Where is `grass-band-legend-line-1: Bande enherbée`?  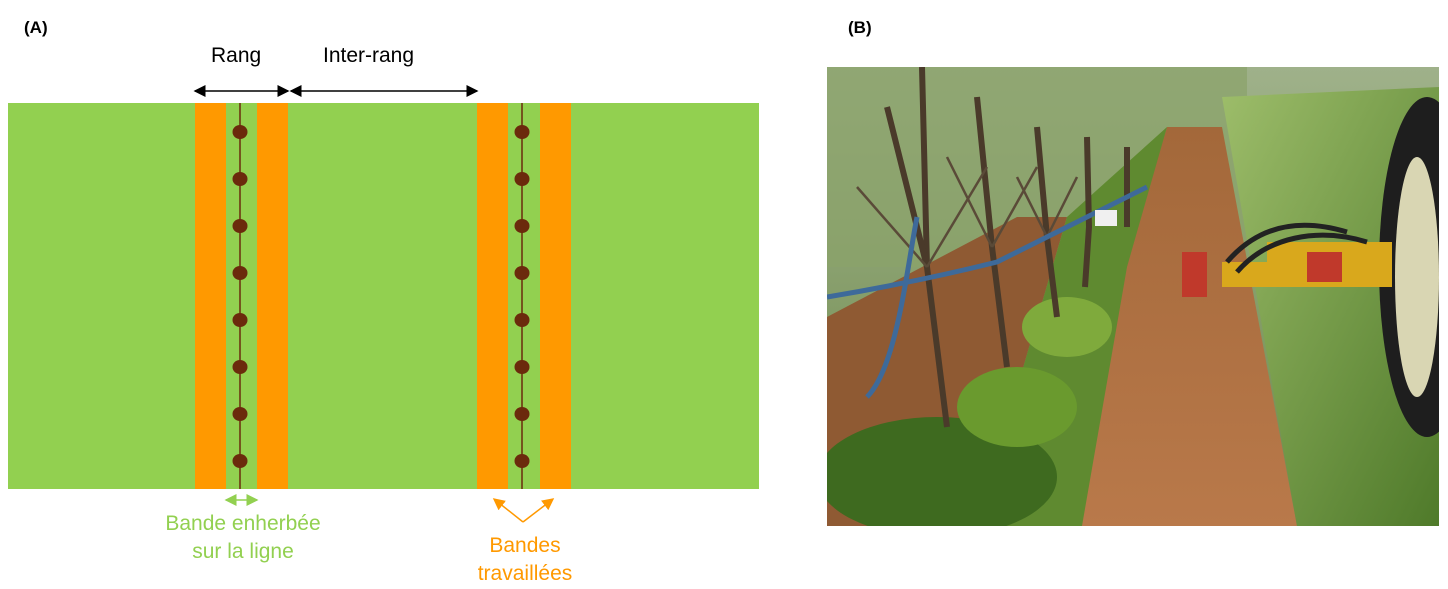 grass-band-legend-line-1: Bande enherbée is located at coordinates (243, 523).